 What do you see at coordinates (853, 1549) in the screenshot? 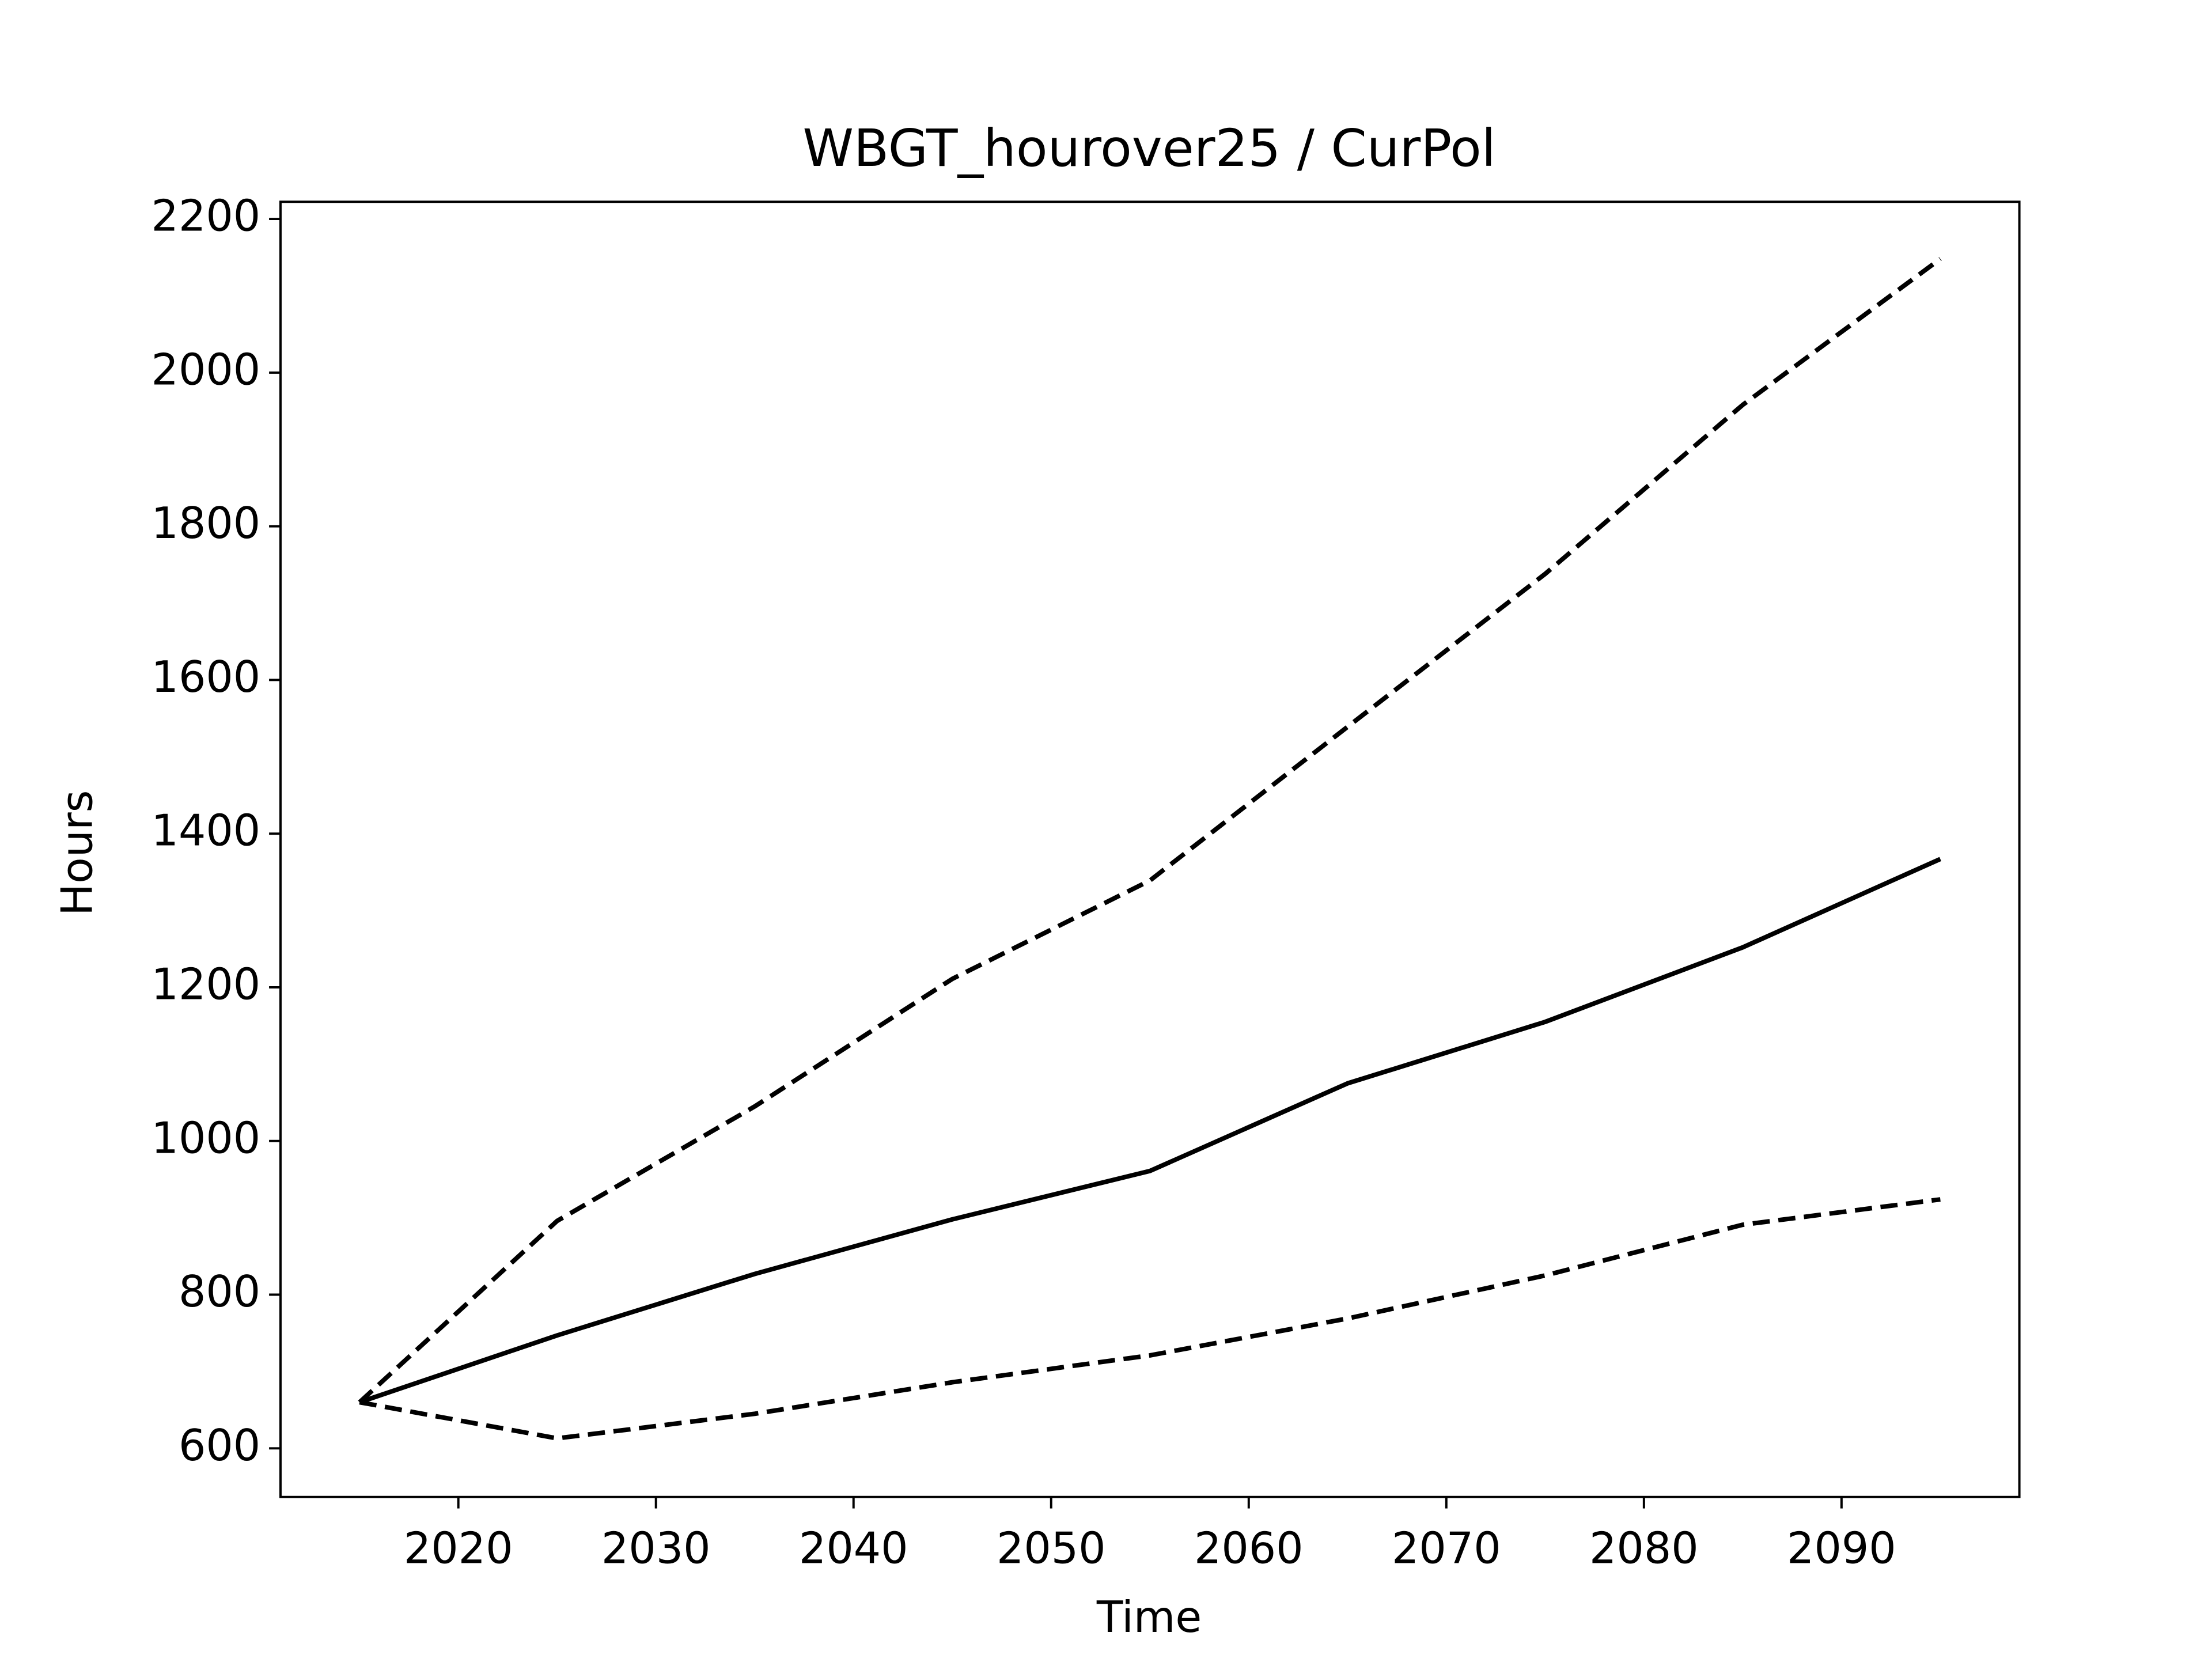
I see `x-tick-label: 2040` at bounding box center [853, 1549].